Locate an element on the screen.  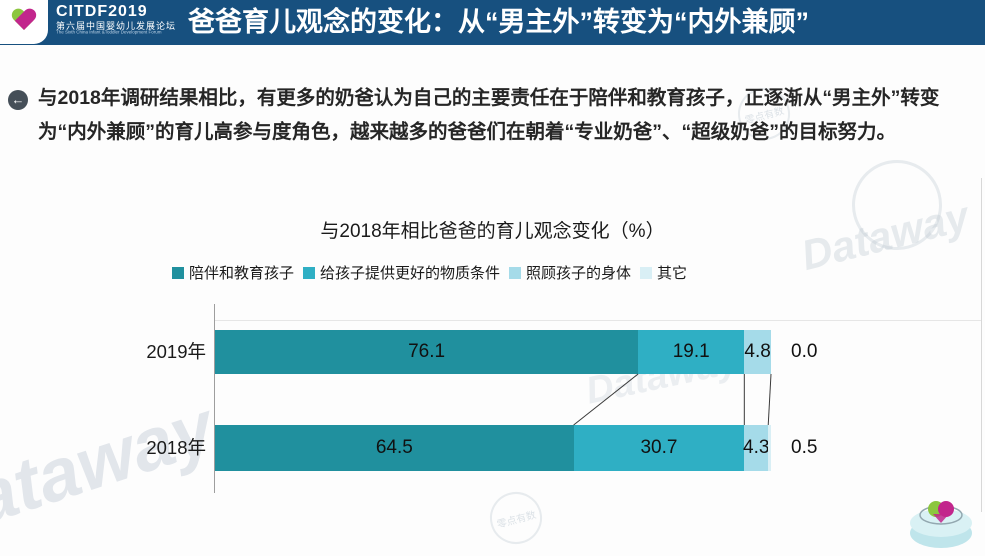
value-label: 76.1 is located at coordinates (427, 351).